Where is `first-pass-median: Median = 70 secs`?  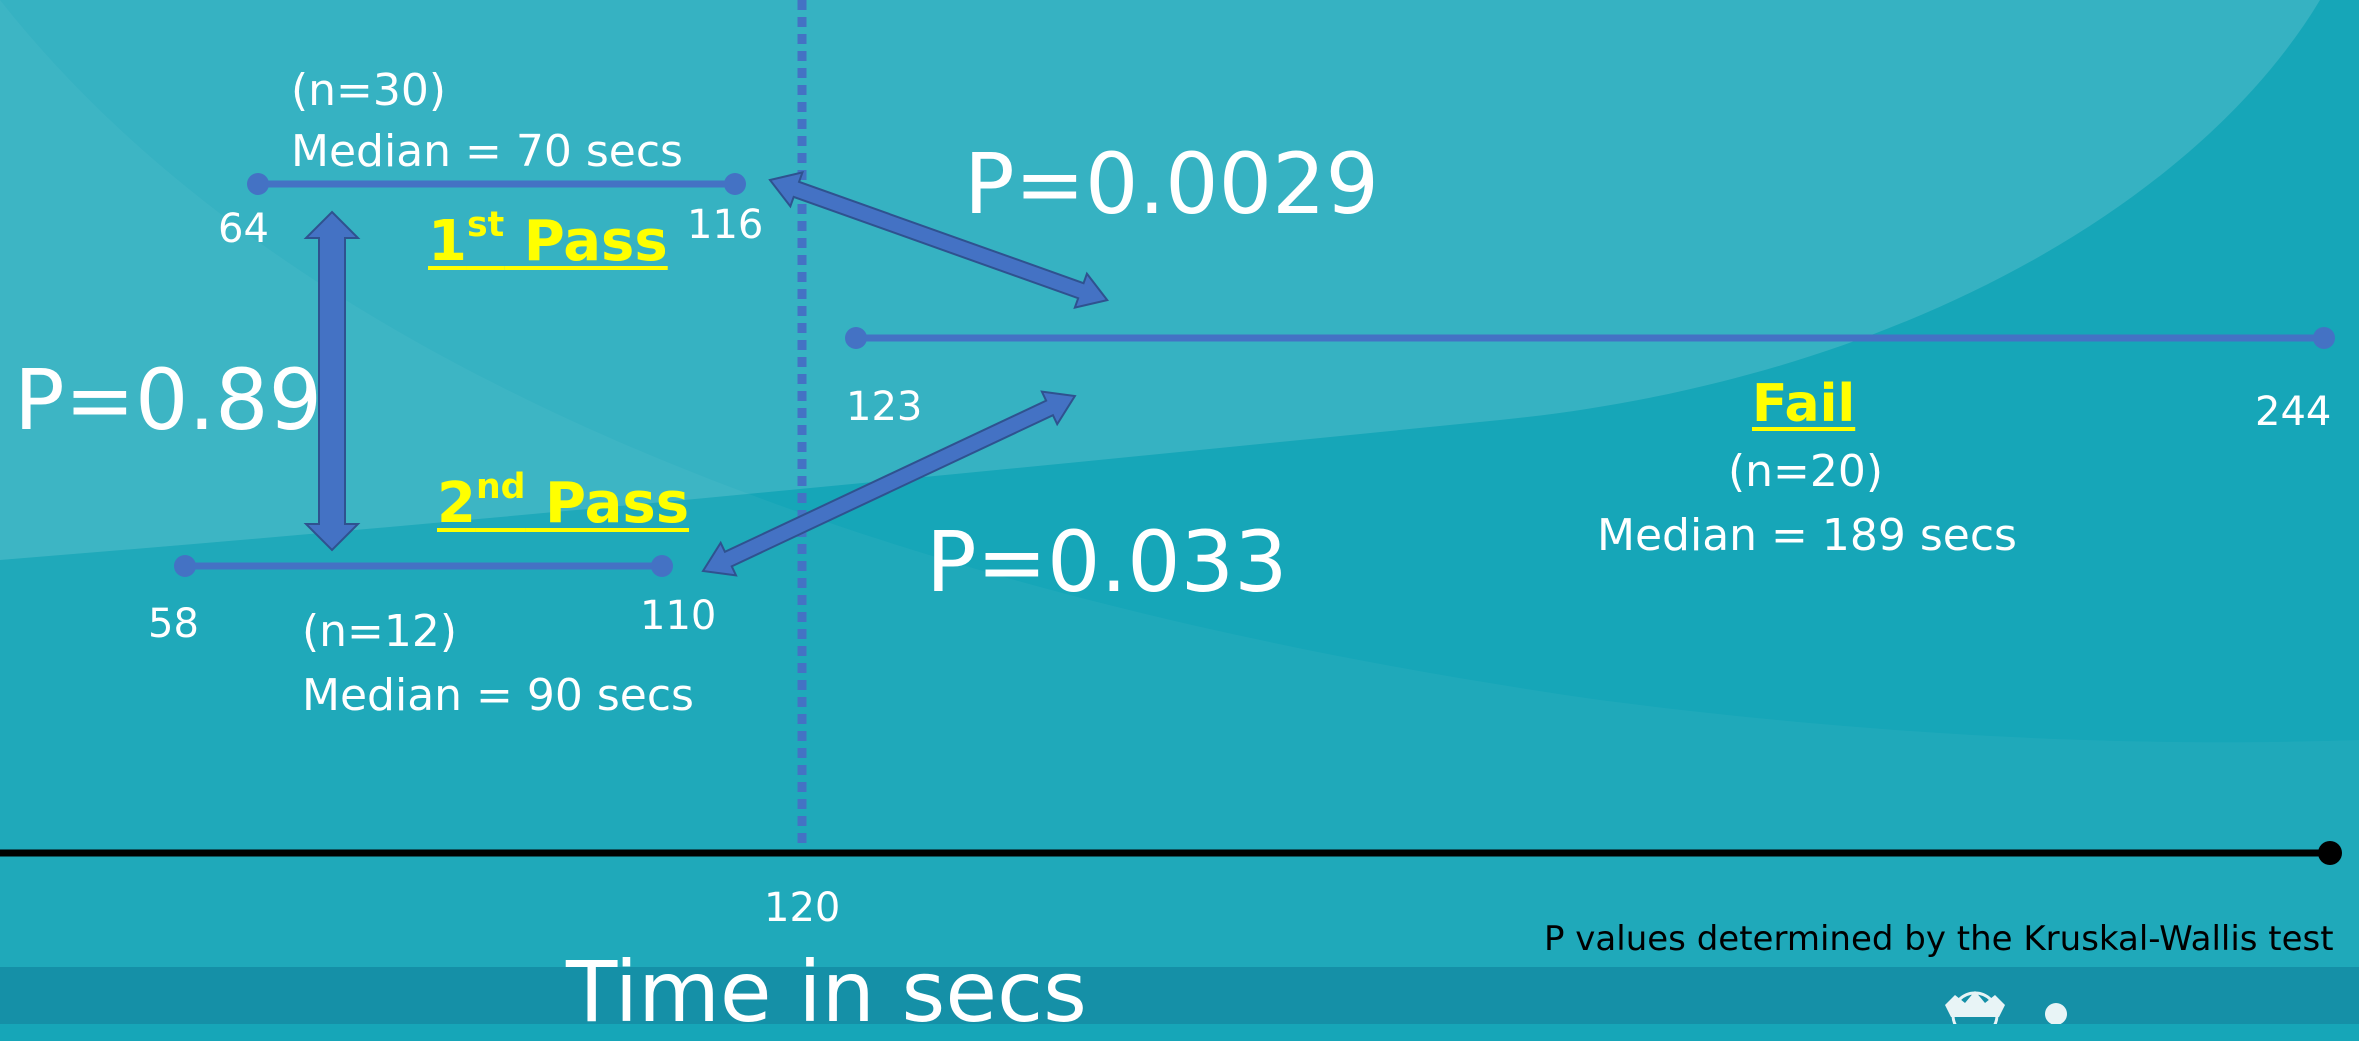 first-pass-median: Median = 70 secs is located at coordinates (487, 151).